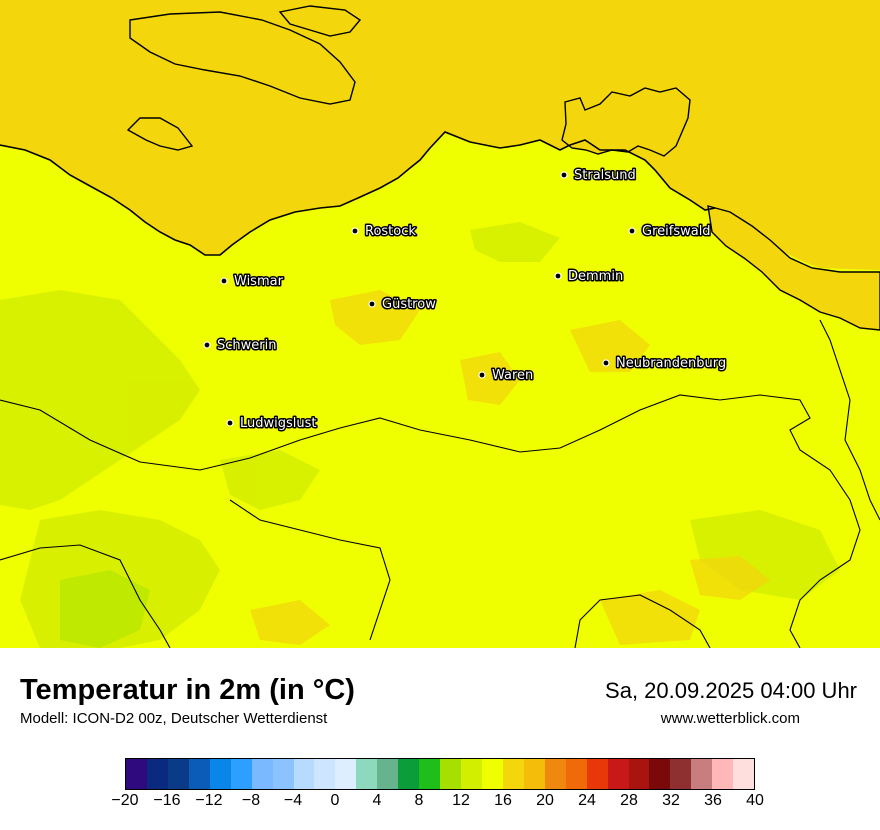 The image size is (880, 830). What do you see at coordinates (713, 800) in the screenshot?
I see `colorbar-tick-label: 36` at bounding box center [713, 800].